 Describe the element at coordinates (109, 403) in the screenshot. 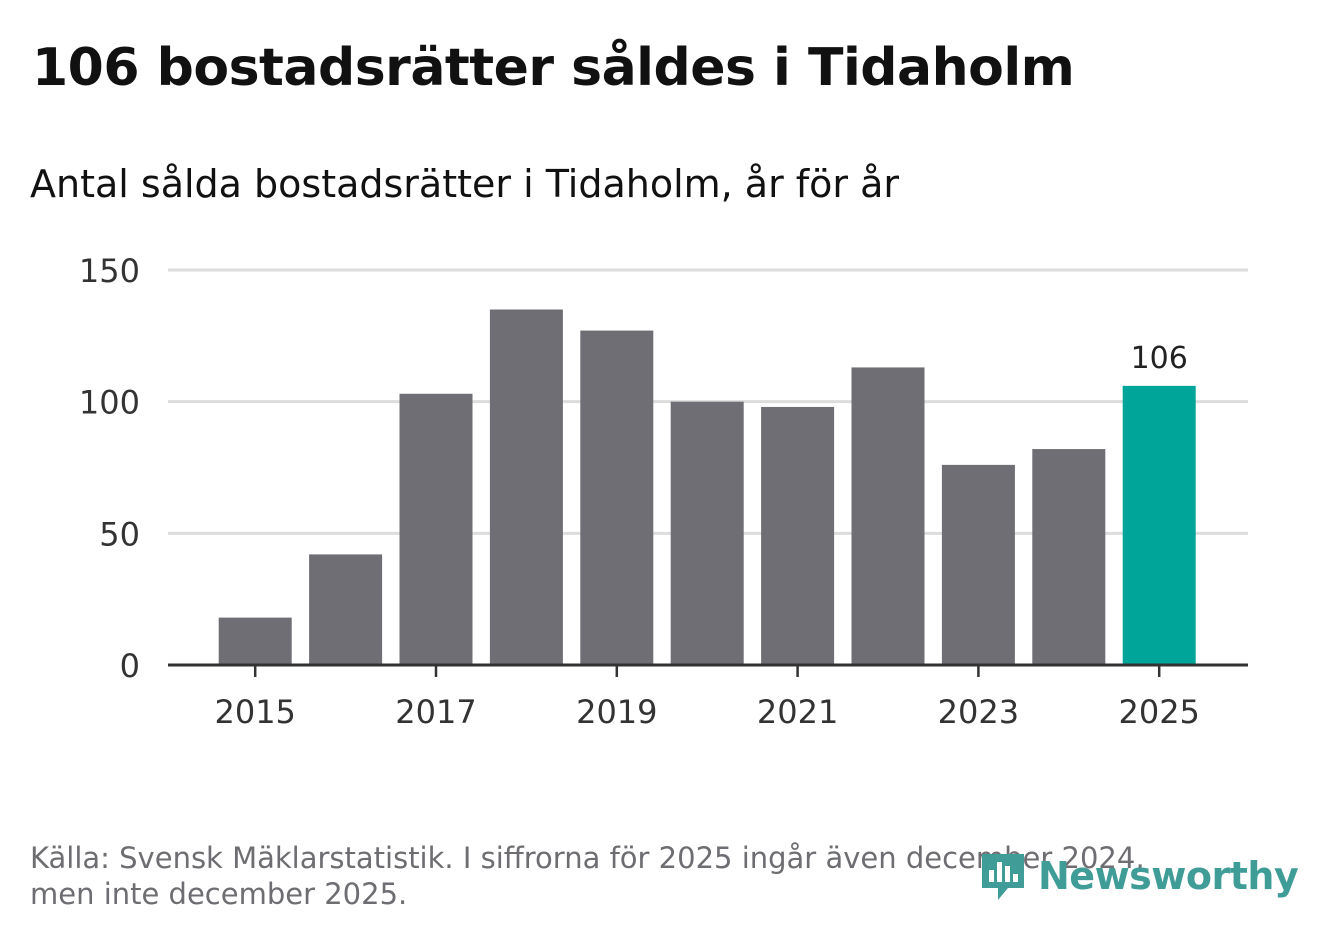

I see `y-tick-label-100: 100` at that location.